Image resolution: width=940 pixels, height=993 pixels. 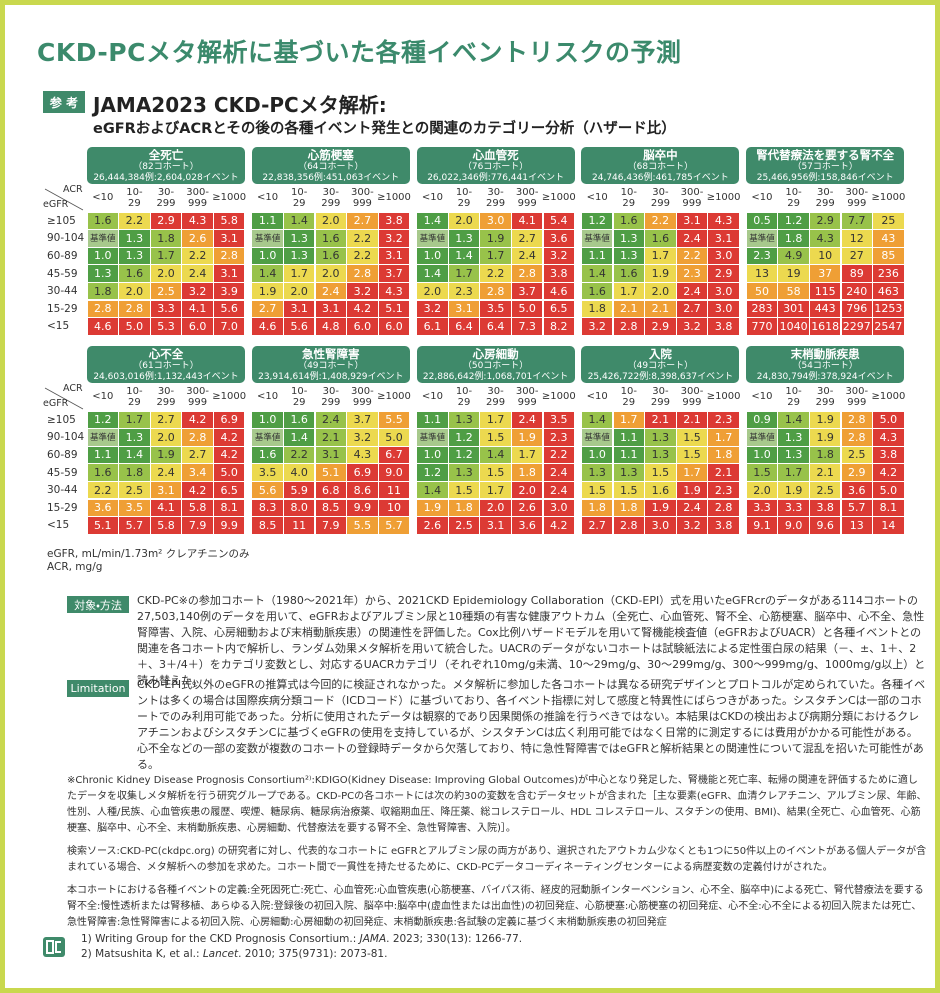 I want to click on unit-note: ACR, mg/g, so click(x=75, y=567).